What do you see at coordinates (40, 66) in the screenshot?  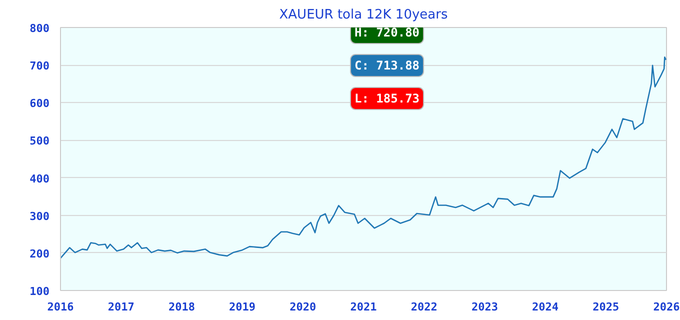 I see `y-tick-label: 700` at bounding box center [40, 66].